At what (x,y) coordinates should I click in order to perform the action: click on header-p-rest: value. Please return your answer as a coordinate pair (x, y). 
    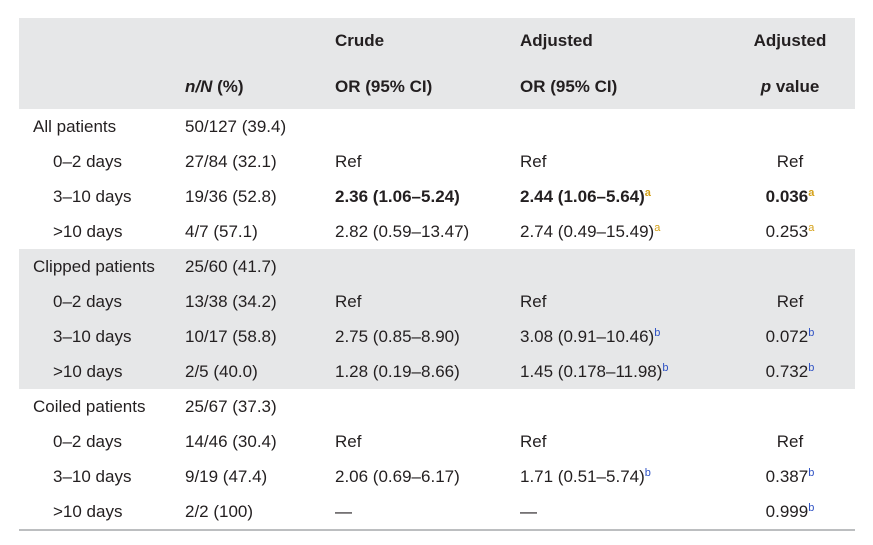
    Looking at the image, I should click on (795, 86).